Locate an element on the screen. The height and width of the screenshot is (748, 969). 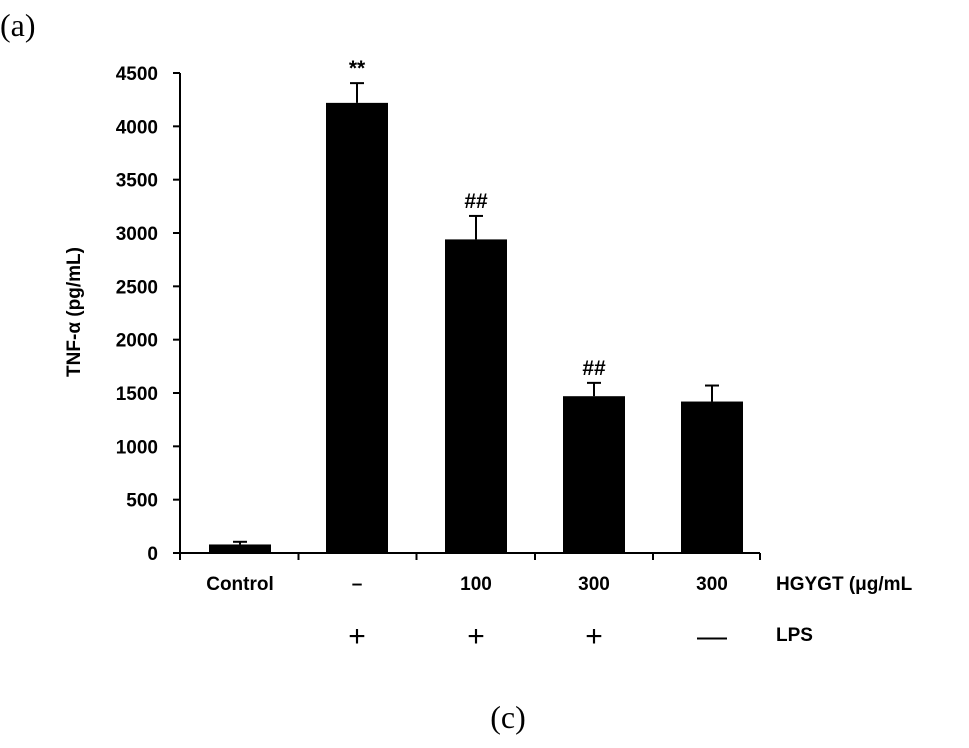
hgygt-row-label: HGYGT (μg/mL is located at coordinates (844, 584).